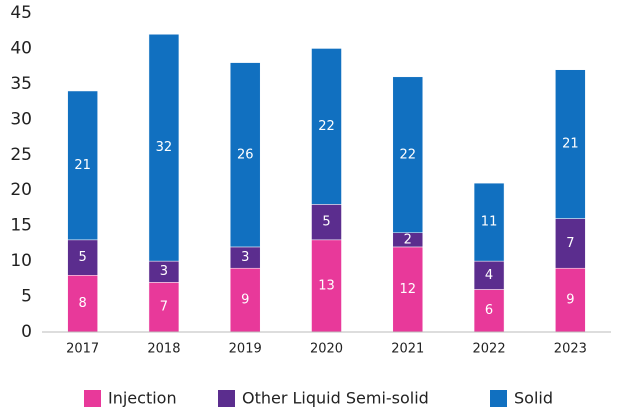 This screenshot has height=420, width=620. I want to click on y-tick-label: 15, so click(21, 226).